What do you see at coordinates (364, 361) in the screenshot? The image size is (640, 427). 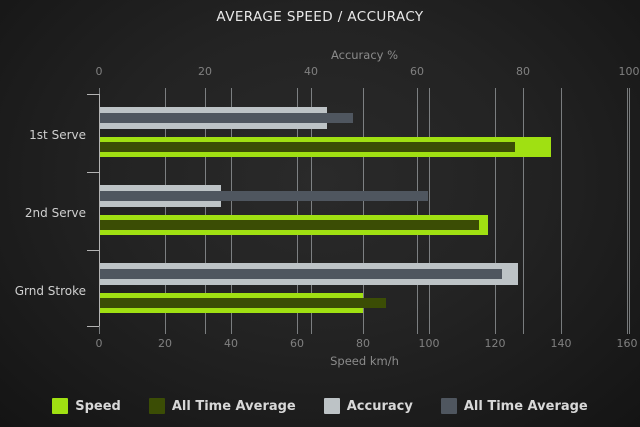 I see `bottom-axis-label: Speed km/h` at bounding box center [364, 361].